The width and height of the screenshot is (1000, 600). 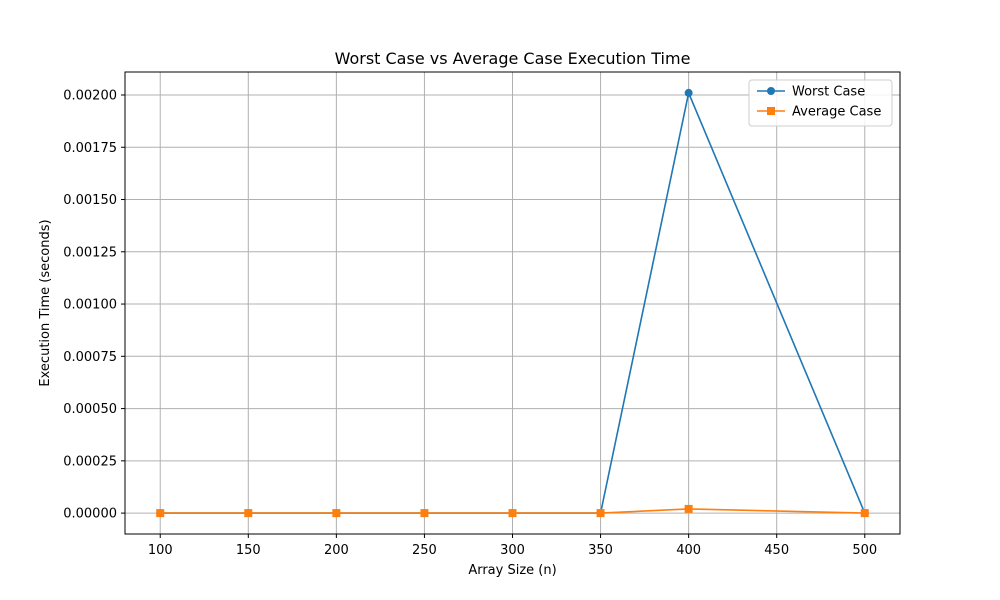 I want to click on y-tick-label: 0.00075, so click(x=90, y=357).